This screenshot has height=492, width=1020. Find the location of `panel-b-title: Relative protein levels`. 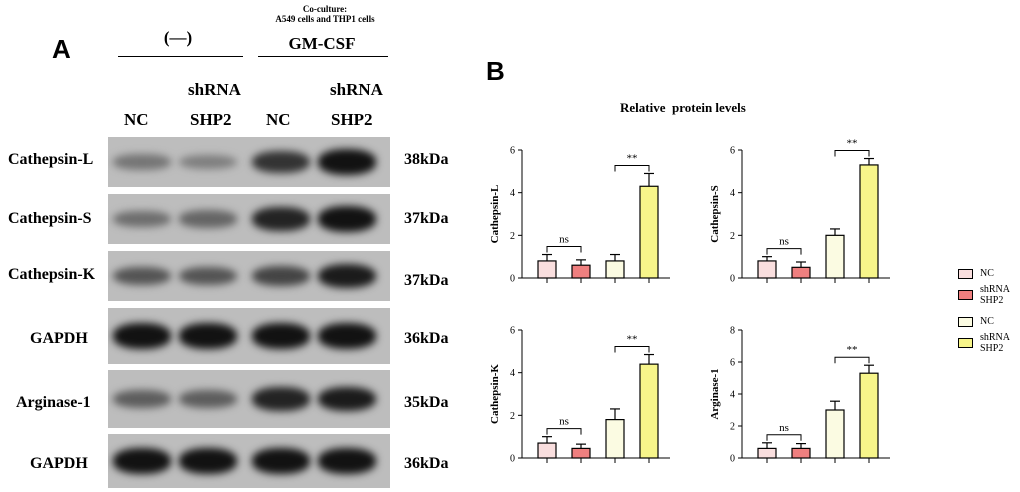

panel-b-title: Relative protein levels is located at coordinates (683, 107).